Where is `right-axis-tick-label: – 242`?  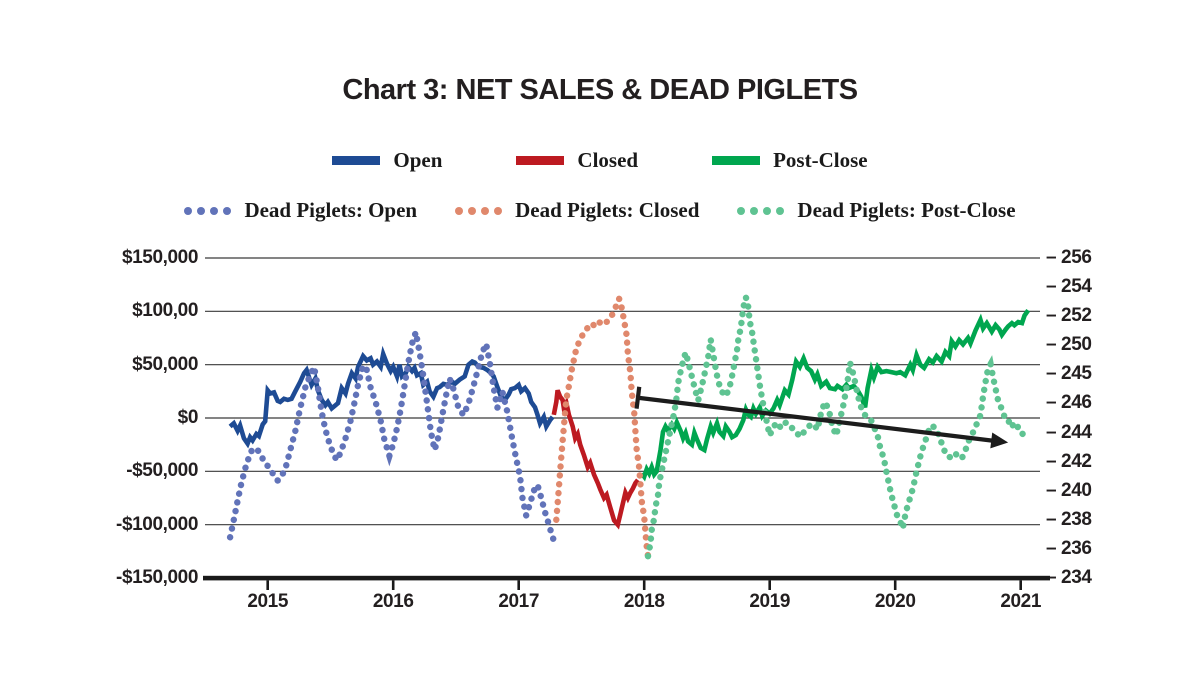
right-axis-tick-label: – 242 is located at coordinates (1069, 461).